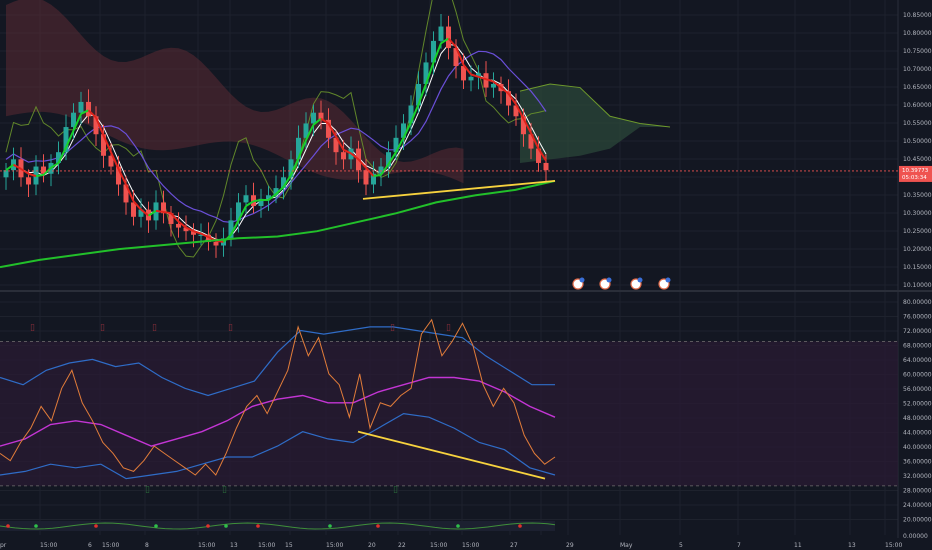 This screenshot has height=550, width=932. I want to click on current-price-badge, so click(915, 173).